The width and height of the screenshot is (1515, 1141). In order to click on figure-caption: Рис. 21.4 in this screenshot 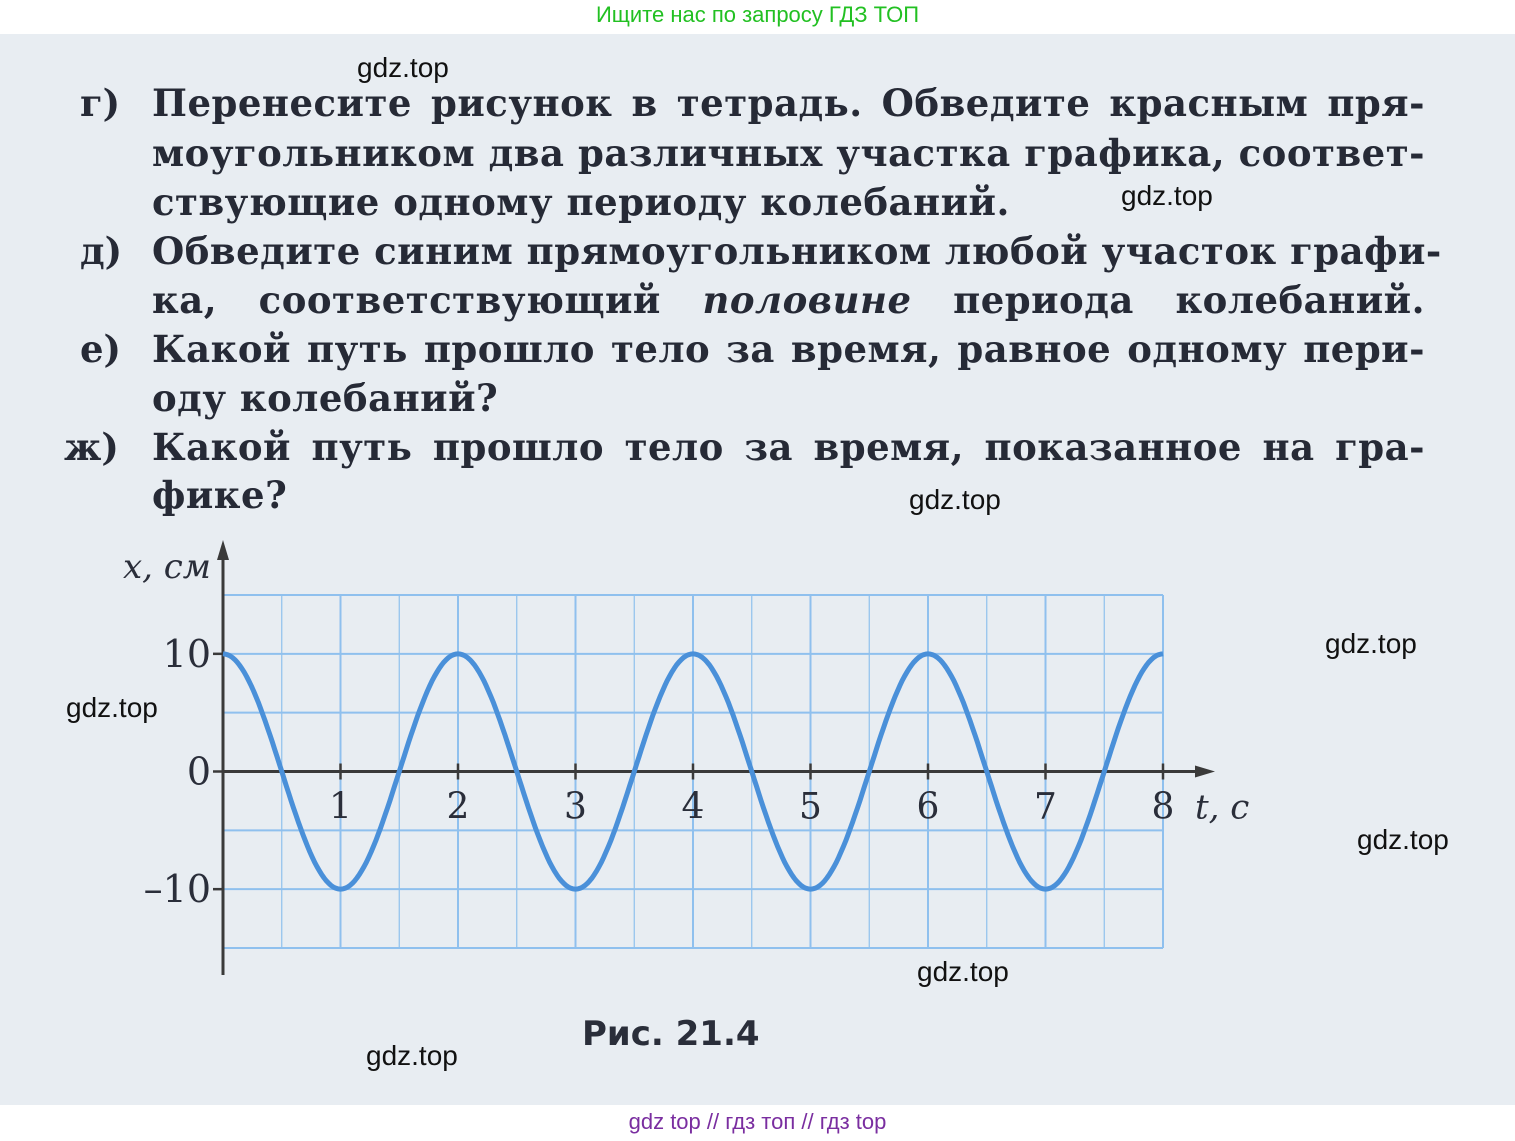, I will do `click(671, 1034)`.